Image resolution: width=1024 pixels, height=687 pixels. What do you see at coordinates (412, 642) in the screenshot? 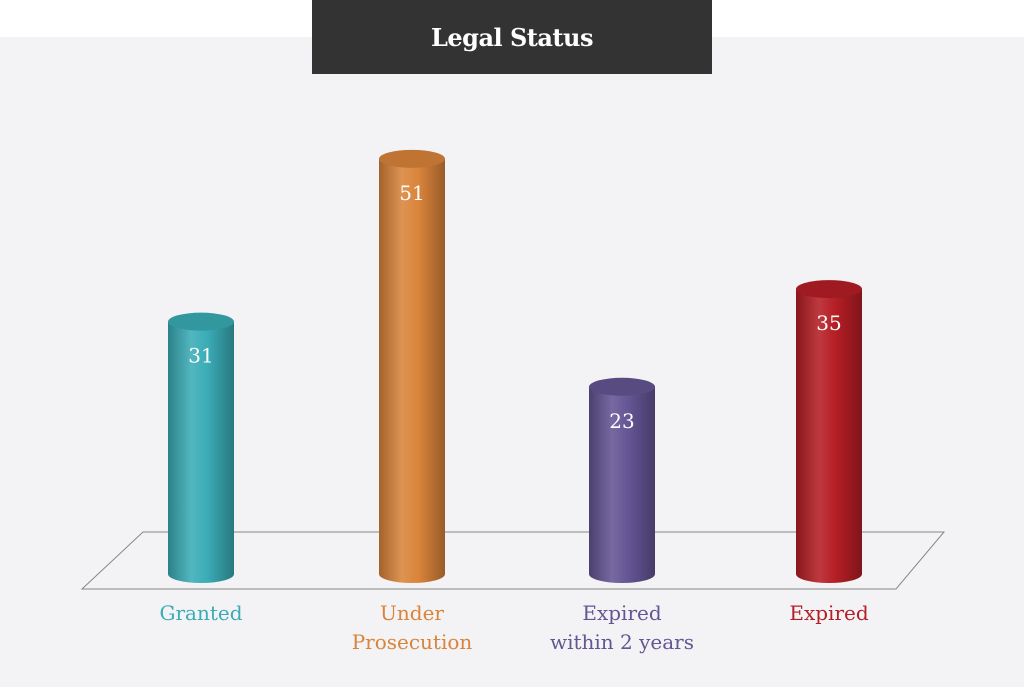
I see `category-label-1-1: Prosecution` at bounding box center [412, 642].